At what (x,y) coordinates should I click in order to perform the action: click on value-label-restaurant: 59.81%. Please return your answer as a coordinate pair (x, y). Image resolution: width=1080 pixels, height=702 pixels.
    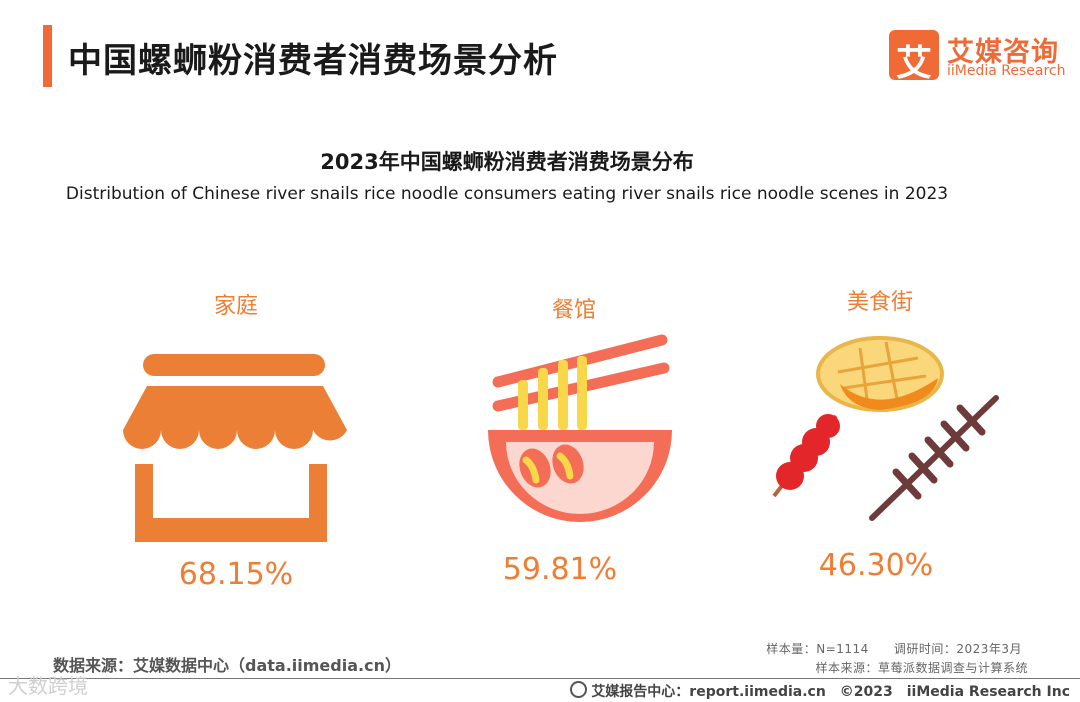
    Looking at the image, I should click on (560, 569).